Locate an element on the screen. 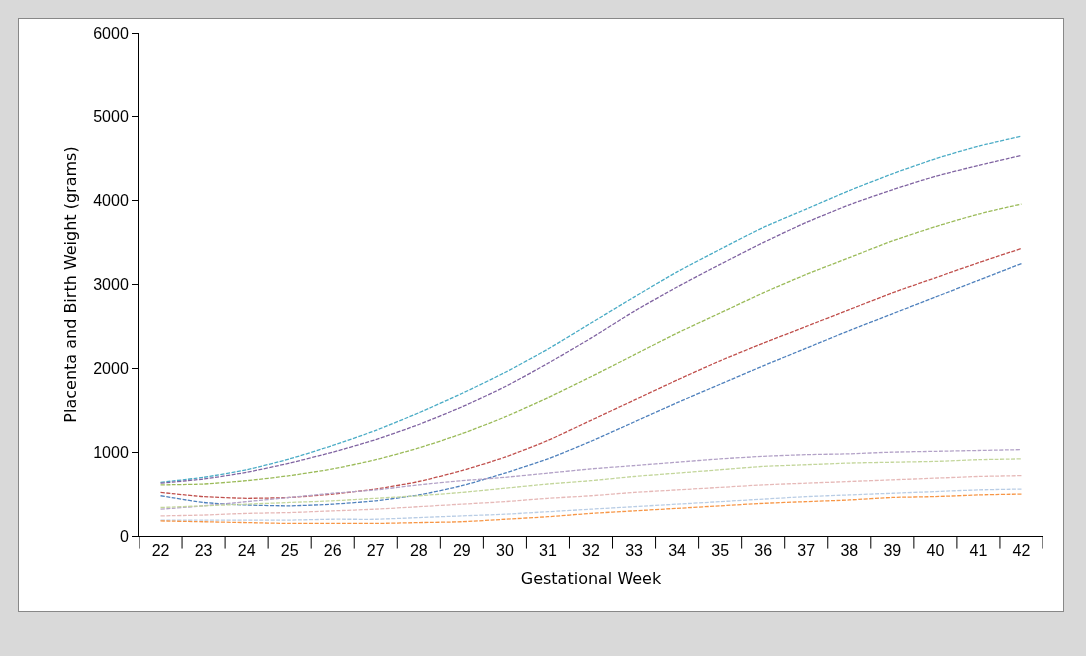 The width and height of the screenshot is (1086, 656). y-tick-label: 6000 is located at coordinates (111, 33).